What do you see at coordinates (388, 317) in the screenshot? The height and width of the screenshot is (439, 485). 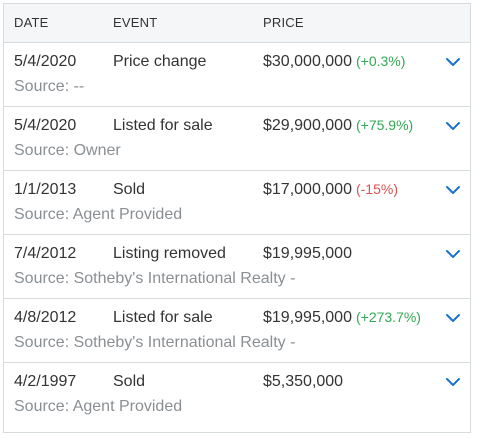 I see `row-price-change: (+273.7%)` at bounding box center [388, 317].